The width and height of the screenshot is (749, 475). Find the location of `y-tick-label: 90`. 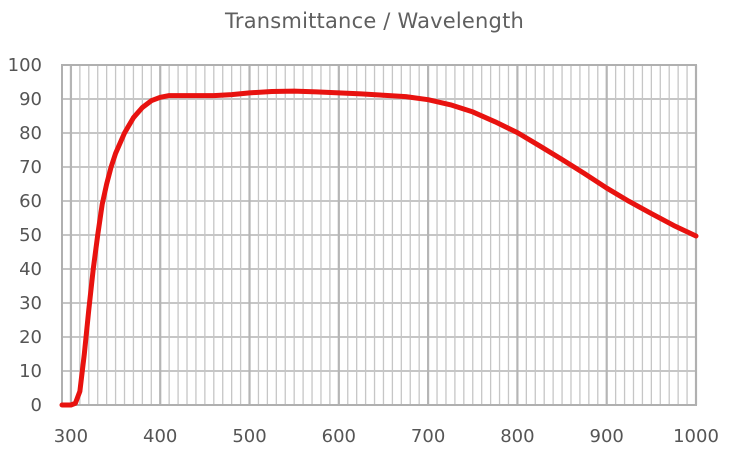

y-tick-label: 90 is located at coordinates (30, 99).